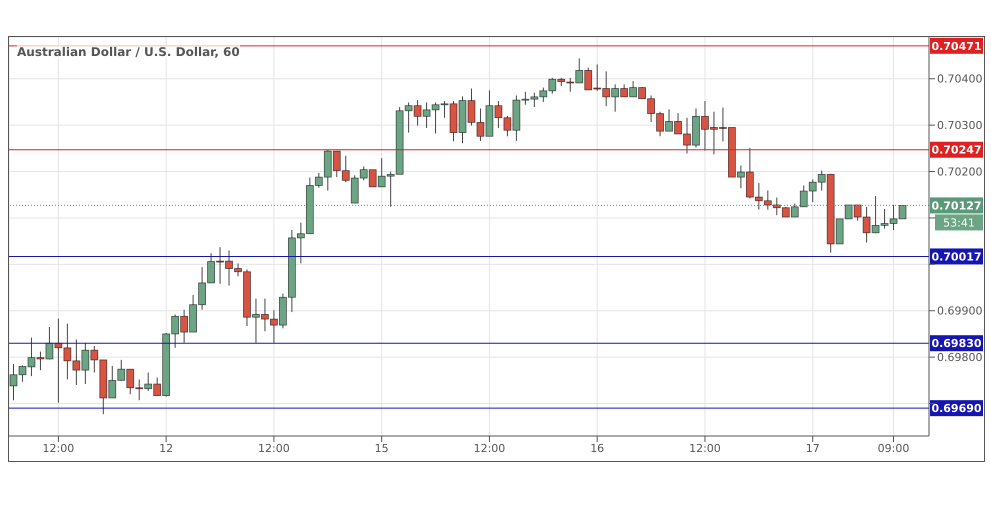 This screenshot has height=507, width=991. I want to click on x-tick-label: 09:00, so click(894, 448).